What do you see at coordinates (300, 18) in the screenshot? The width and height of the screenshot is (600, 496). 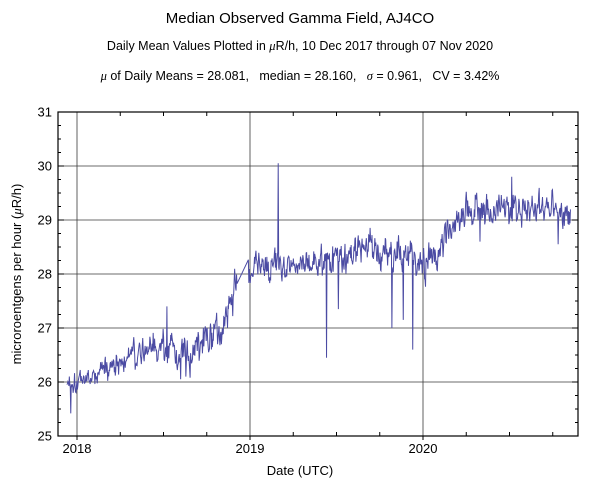 I see `chart-title: Median Observed Gamma Field, AJ4CO` at bounding box center [300, 18].